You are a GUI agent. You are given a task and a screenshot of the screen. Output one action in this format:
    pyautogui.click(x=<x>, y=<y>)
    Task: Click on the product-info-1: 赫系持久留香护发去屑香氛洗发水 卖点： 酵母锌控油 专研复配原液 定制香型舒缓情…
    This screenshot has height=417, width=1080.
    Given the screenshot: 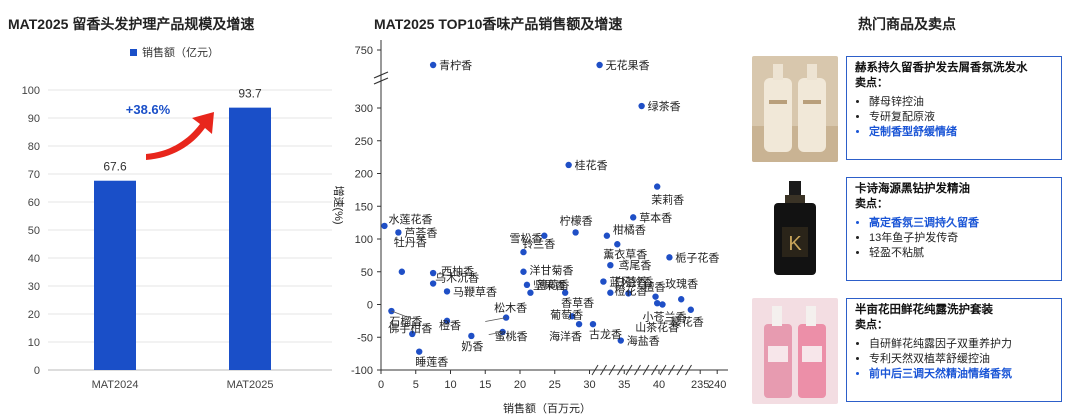 What is the action you would take?
    pyautogui.click(x=954, y=108)
    